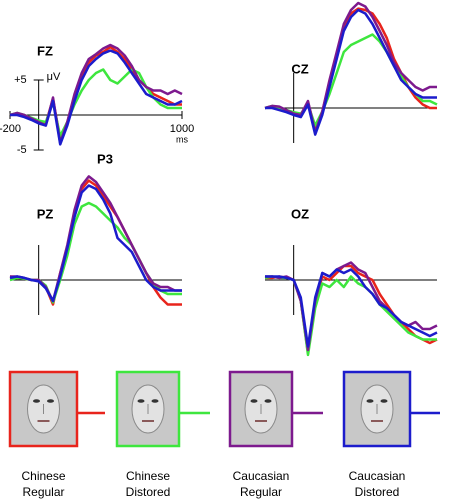 The height and width of the screenshot is (502, 454). What do you see at coordinates (391, 434) in the screenshot?
I see `legend-item: Caucasian Distored` at bounding box center [391, 434].